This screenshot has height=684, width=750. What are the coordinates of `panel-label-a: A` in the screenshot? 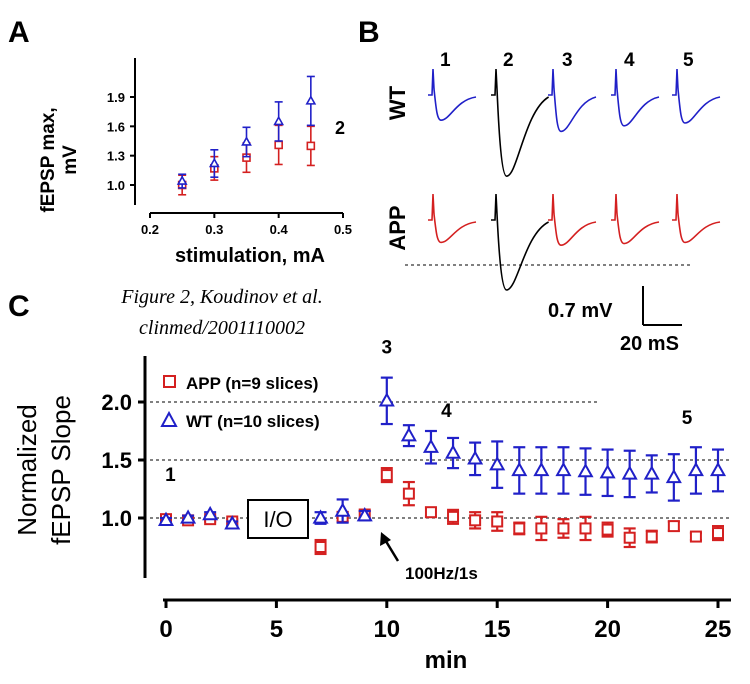 It's located at (19, 32).